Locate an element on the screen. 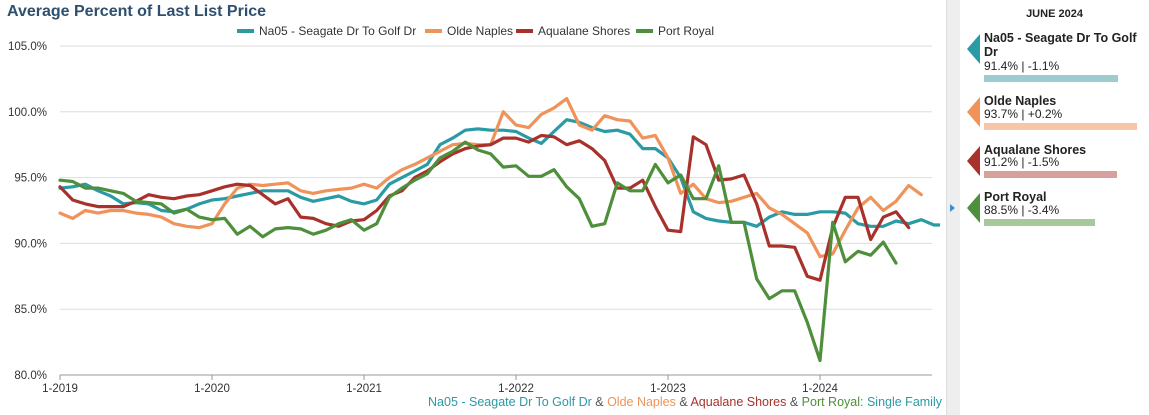 The height and width of the screenshot is (415, 1149). y-tick-label: 90.0% is located at coordinates (30, 244).